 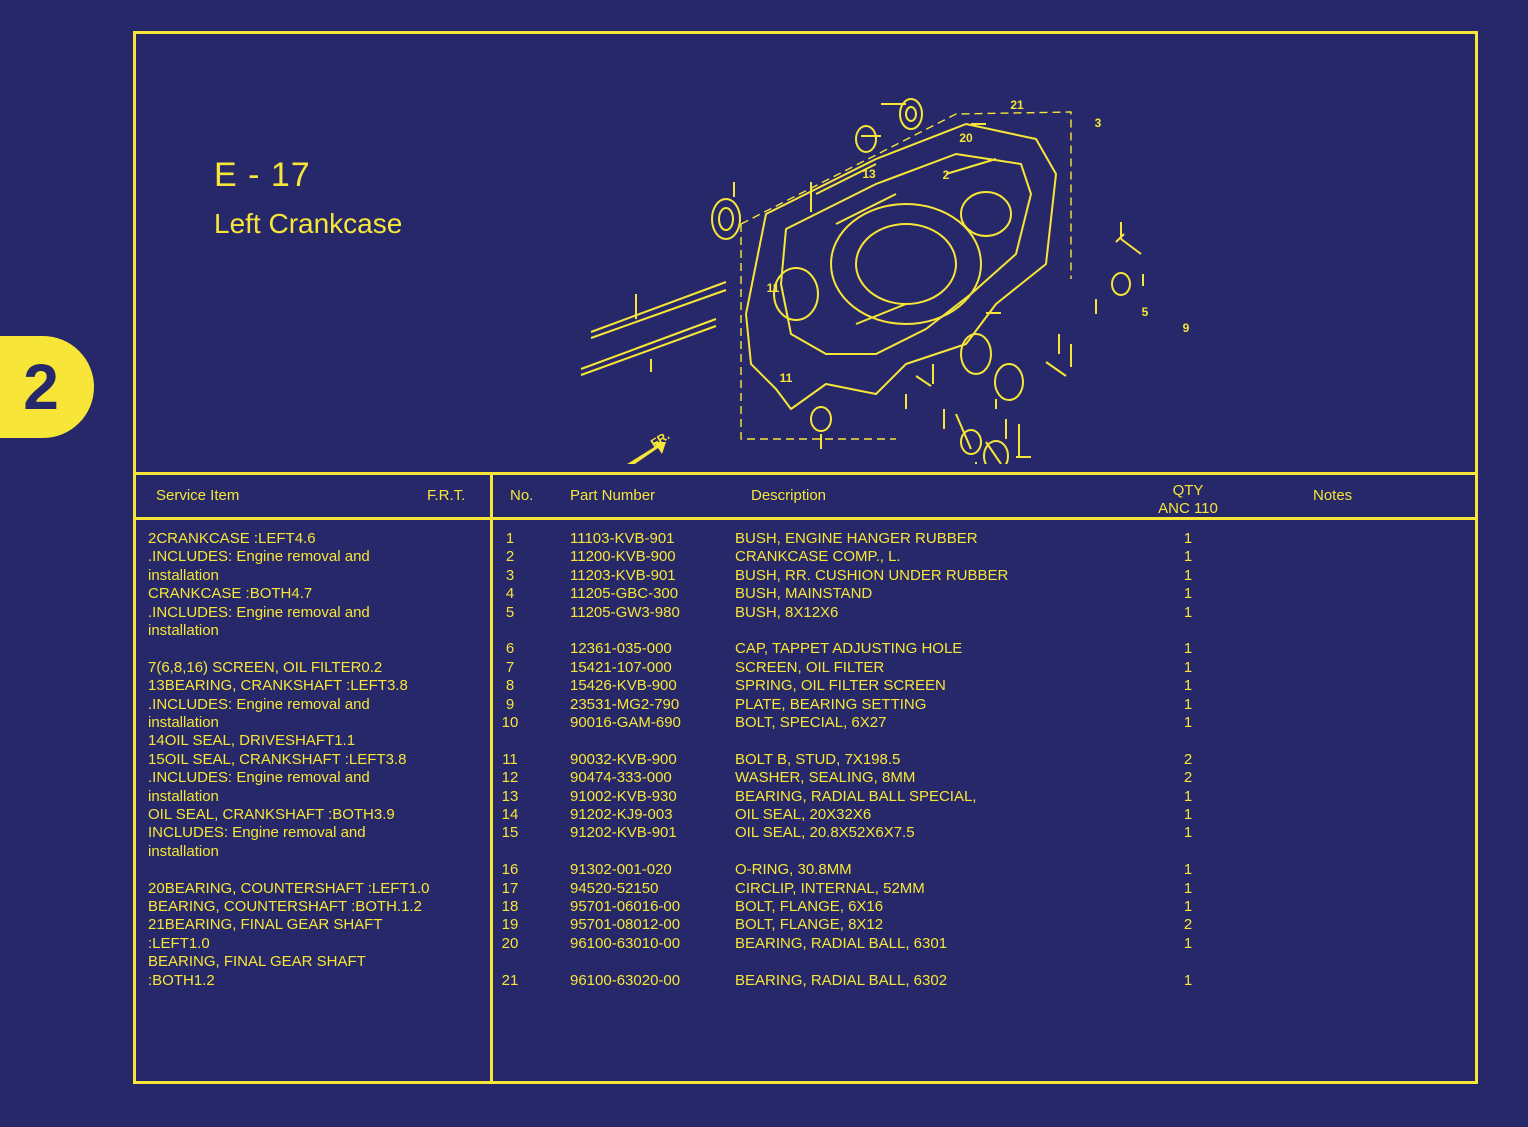 What do you see at coordinates (510, 980) in the screenshot?
I see `part-no: 21` at bounding box center [510, 980].